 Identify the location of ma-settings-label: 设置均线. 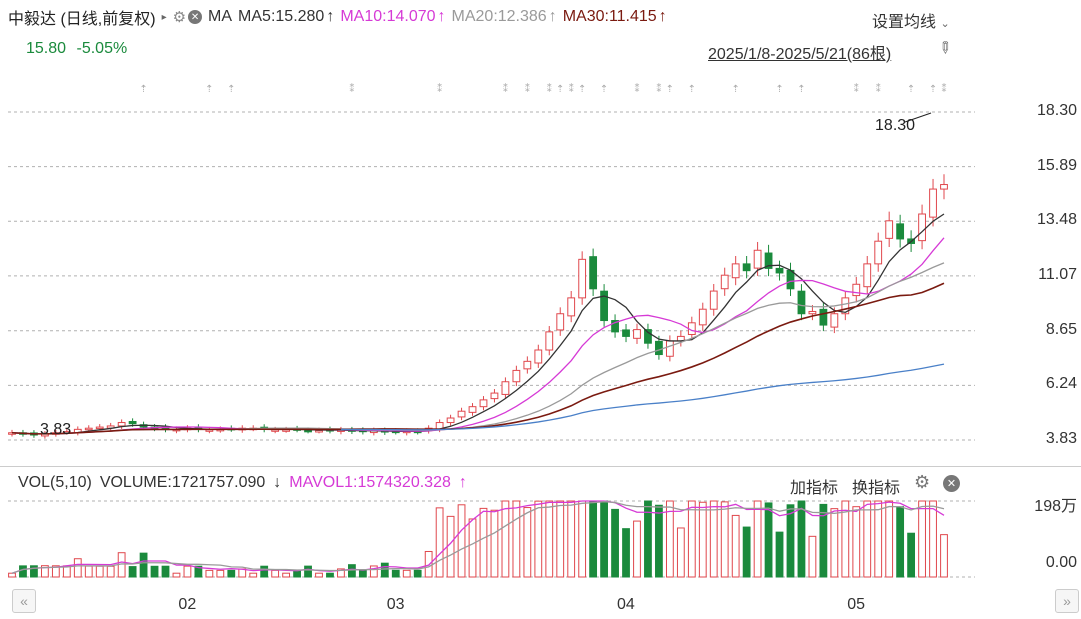
(904, 22).